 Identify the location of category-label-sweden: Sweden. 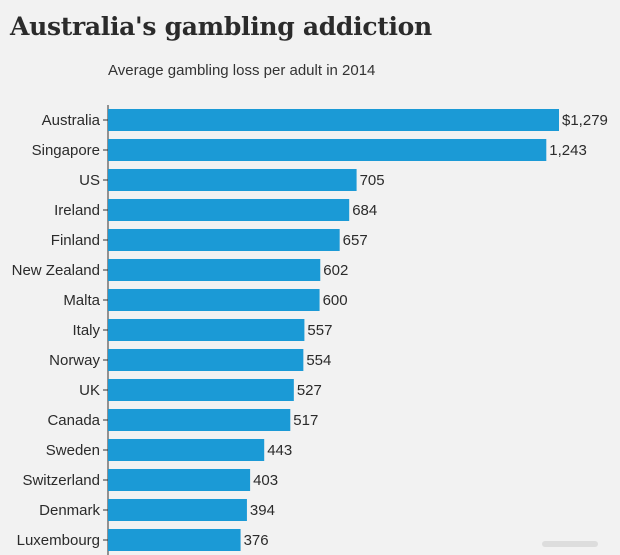
(73, 450).